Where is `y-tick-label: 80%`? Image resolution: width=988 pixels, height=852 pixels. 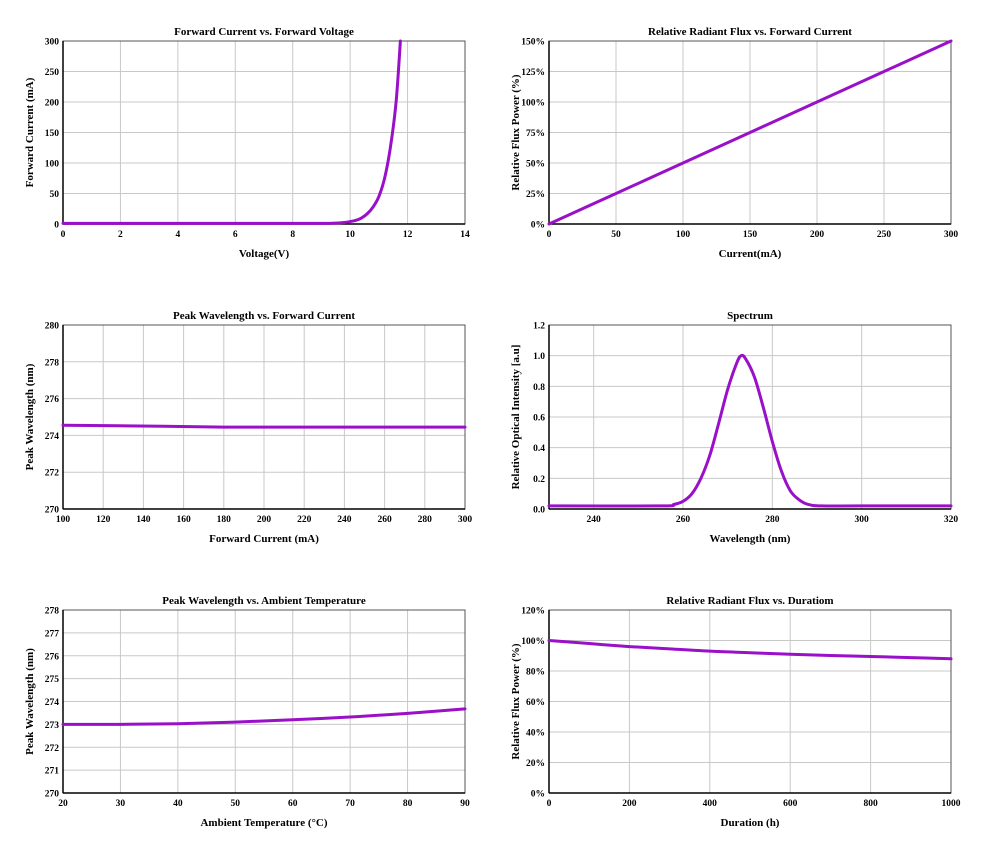
y-tick-label: 80% is located at coordinates (535, 673).